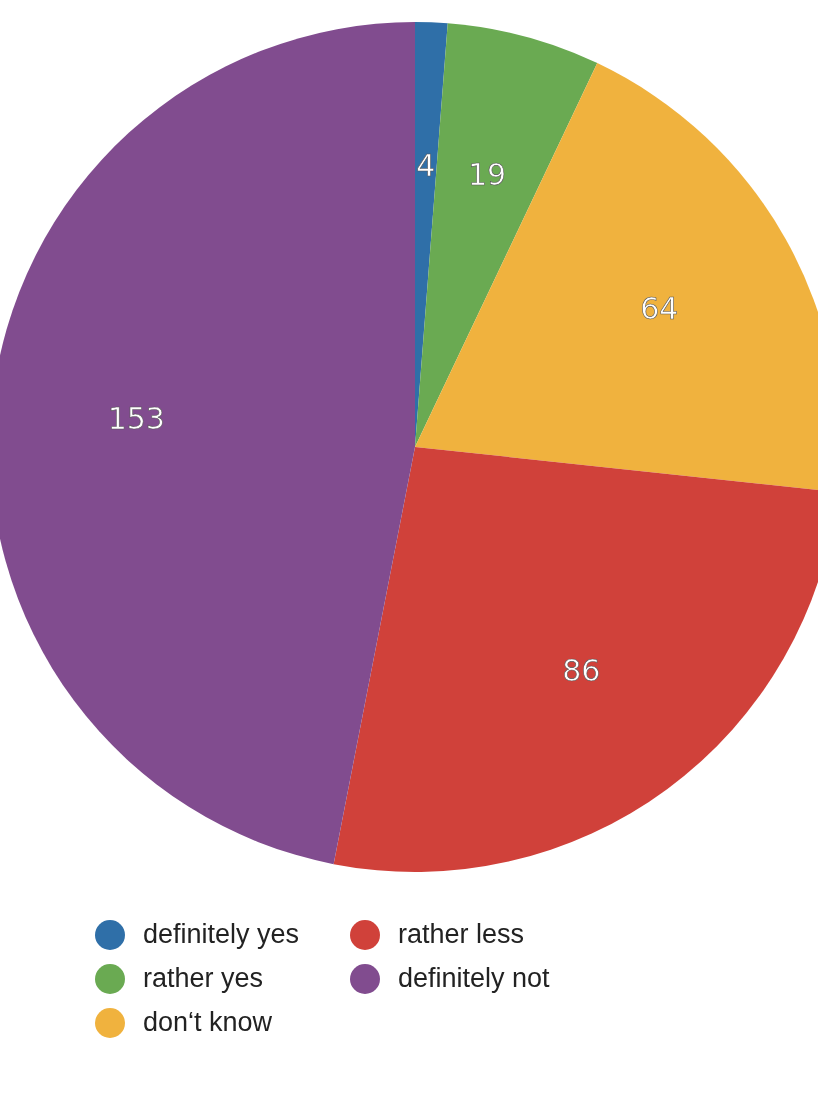 The width and height of the screenshot is (818, 1102). Describe the element at coordinates (426, 166) in the screenshot. I see `data-label: 4` at that location.